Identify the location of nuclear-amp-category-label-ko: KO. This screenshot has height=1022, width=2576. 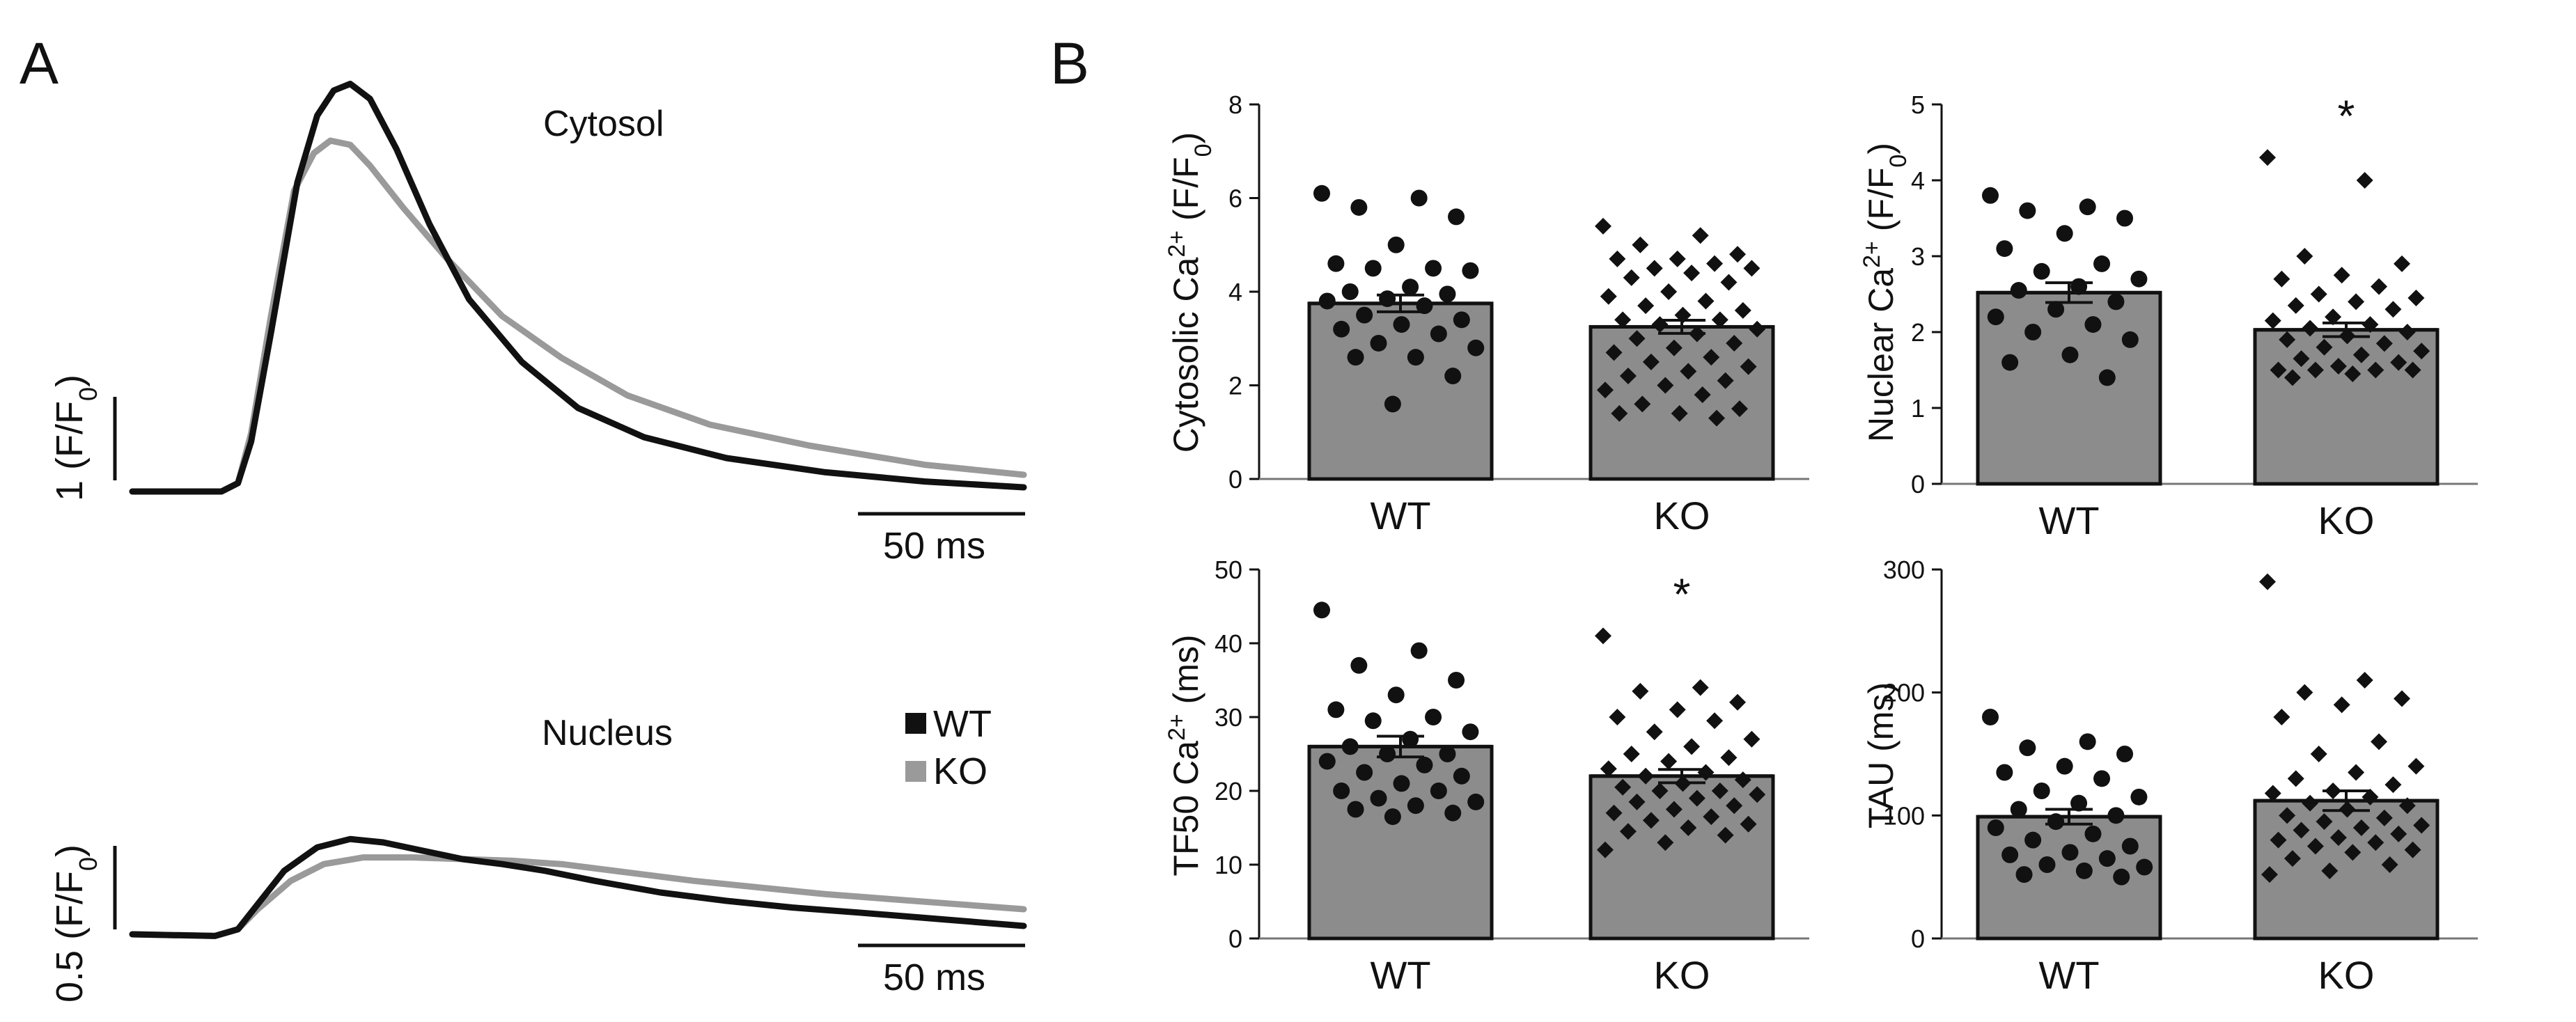
(2346, 520).